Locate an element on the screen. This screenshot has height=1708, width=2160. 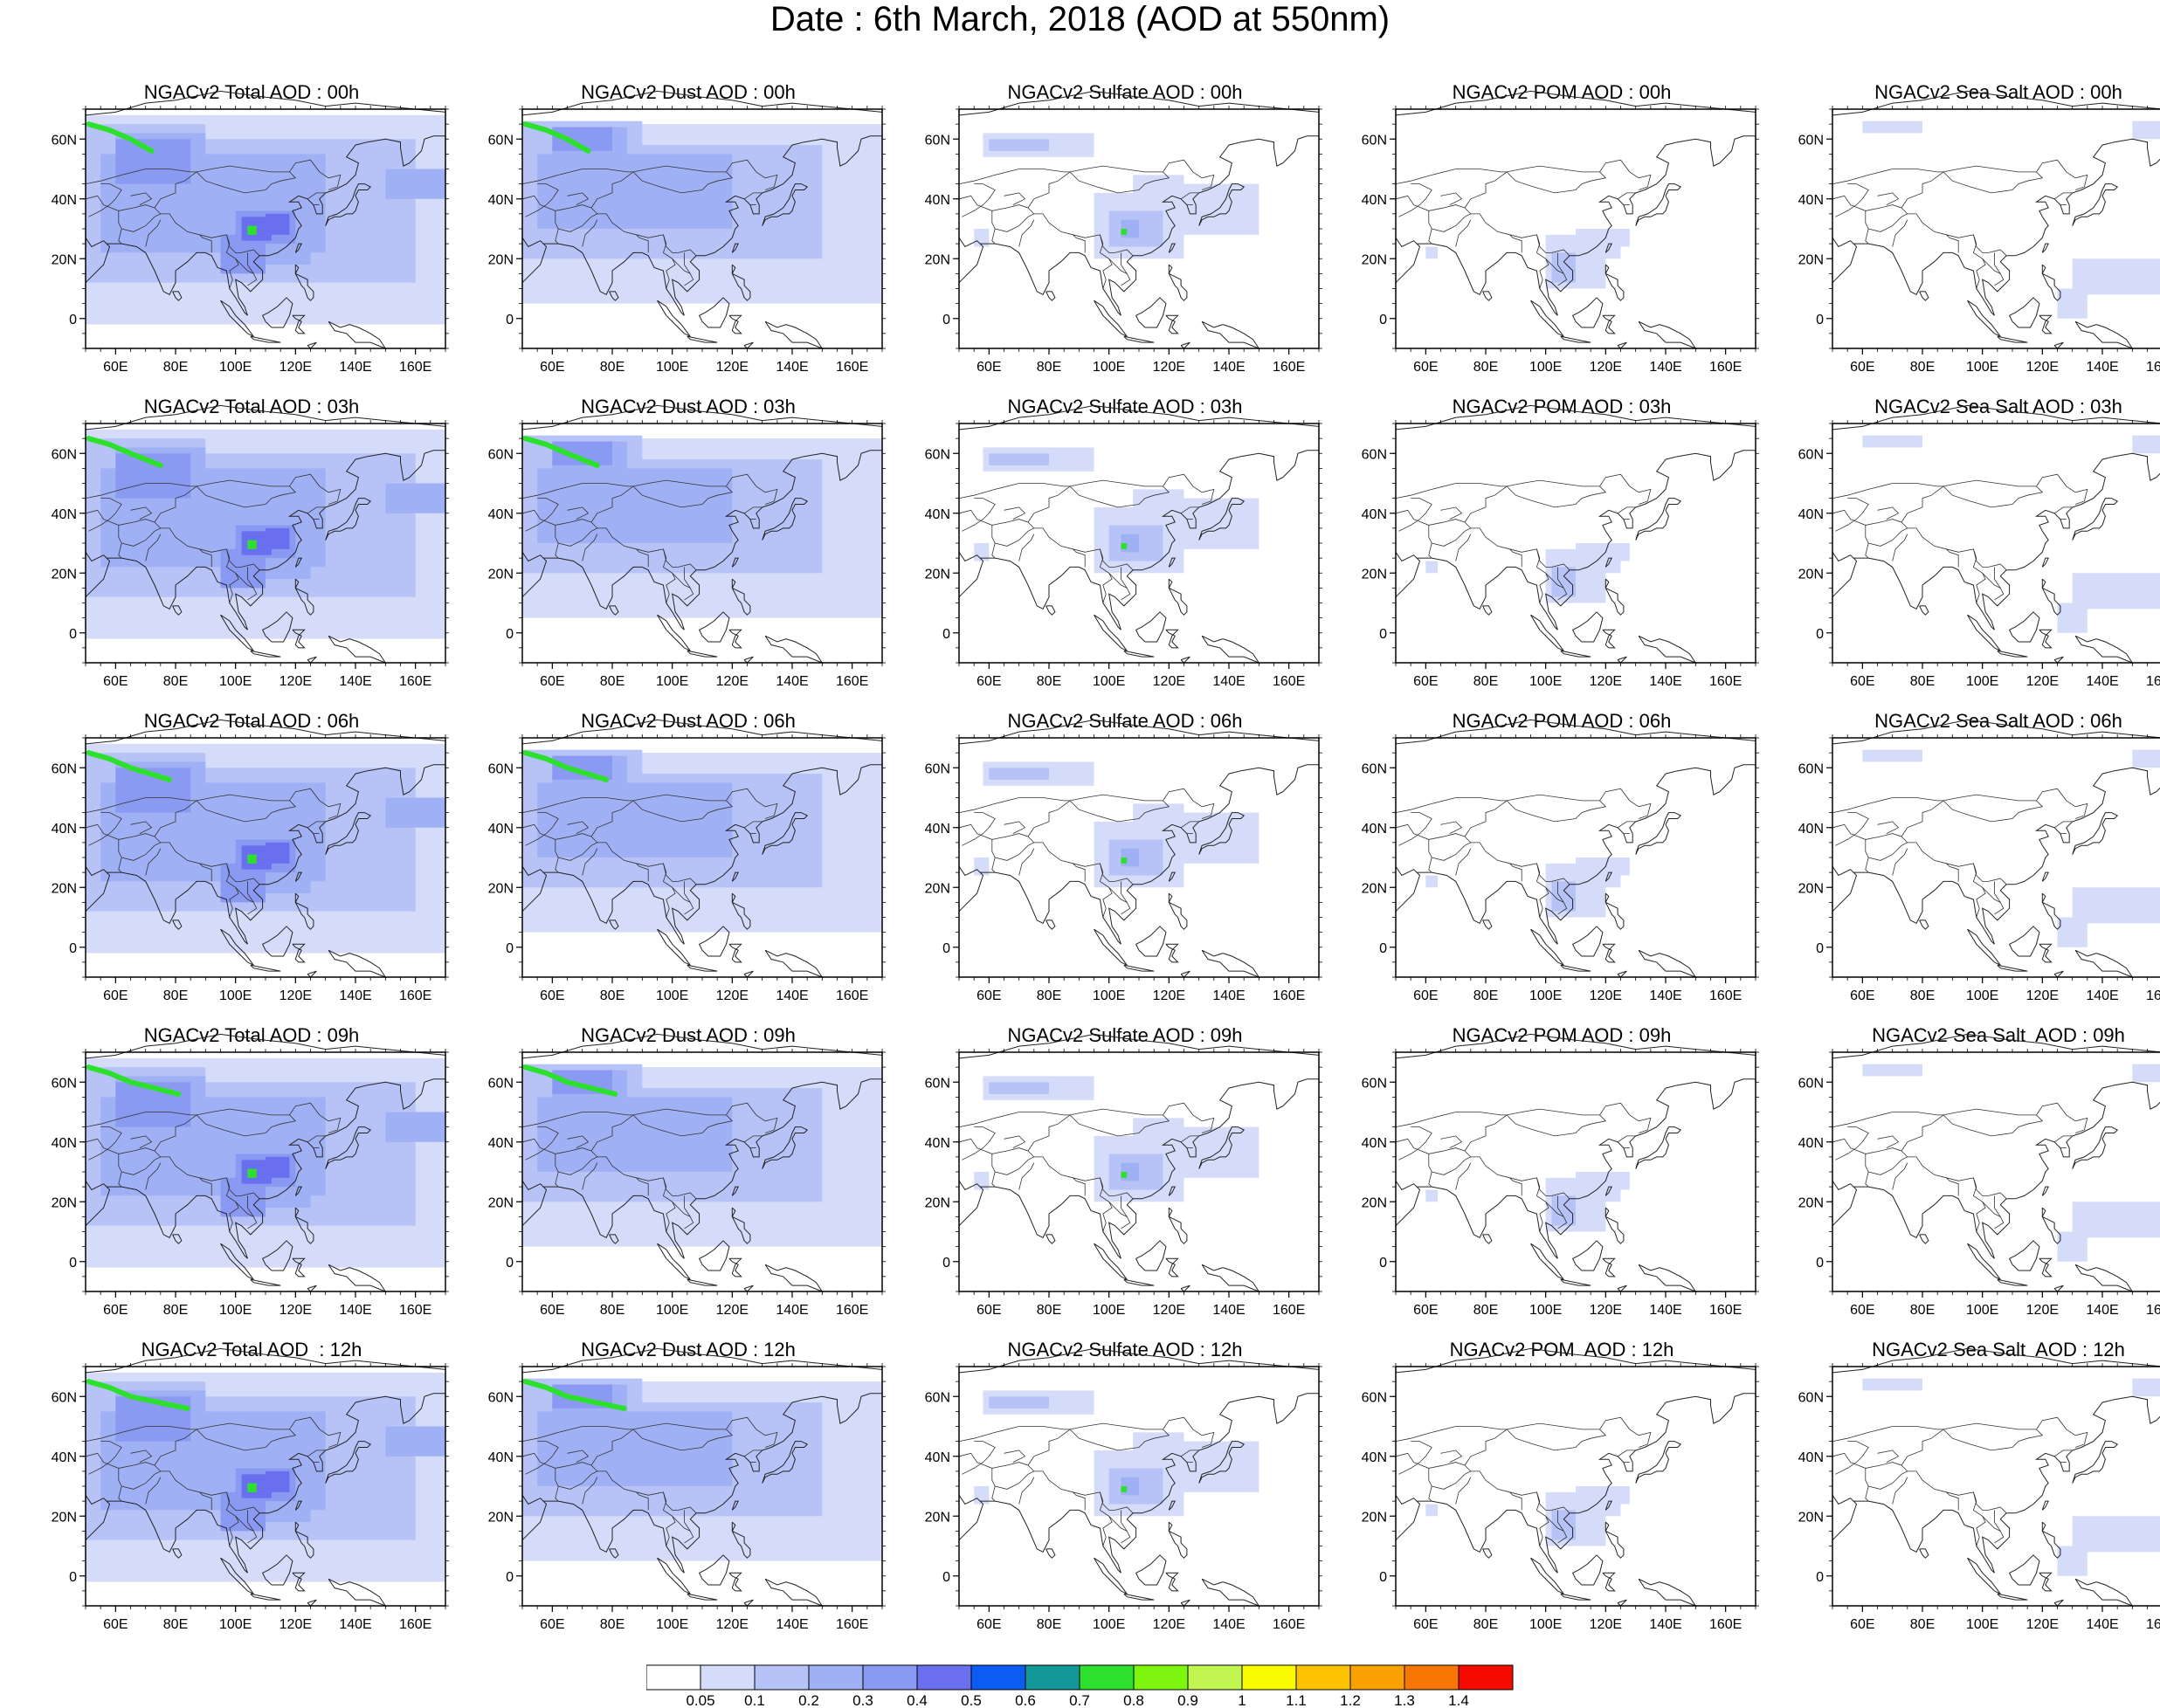
lon-tick-label: 60E is located at coordinates (1862, 995).